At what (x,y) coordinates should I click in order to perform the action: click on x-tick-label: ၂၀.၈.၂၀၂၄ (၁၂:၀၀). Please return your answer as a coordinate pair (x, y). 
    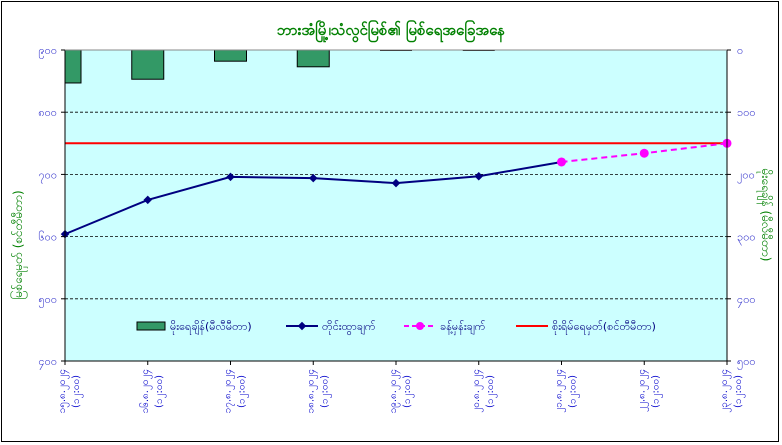
    Looking at the image, I should click on (484, 391).